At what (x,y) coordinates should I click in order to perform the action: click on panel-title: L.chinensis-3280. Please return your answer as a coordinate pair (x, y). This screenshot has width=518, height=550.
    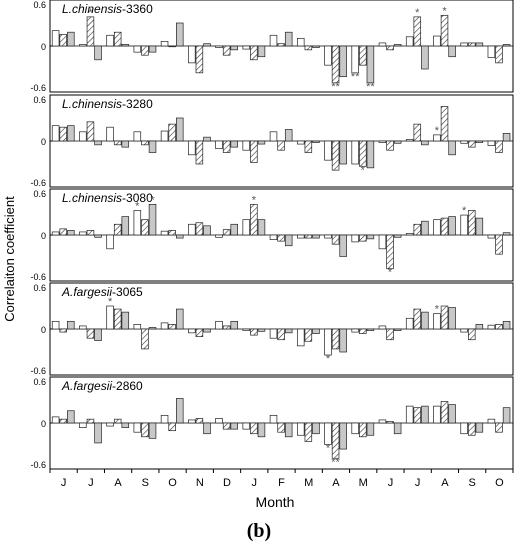
    Looking at the image, I should click on (107, 104).